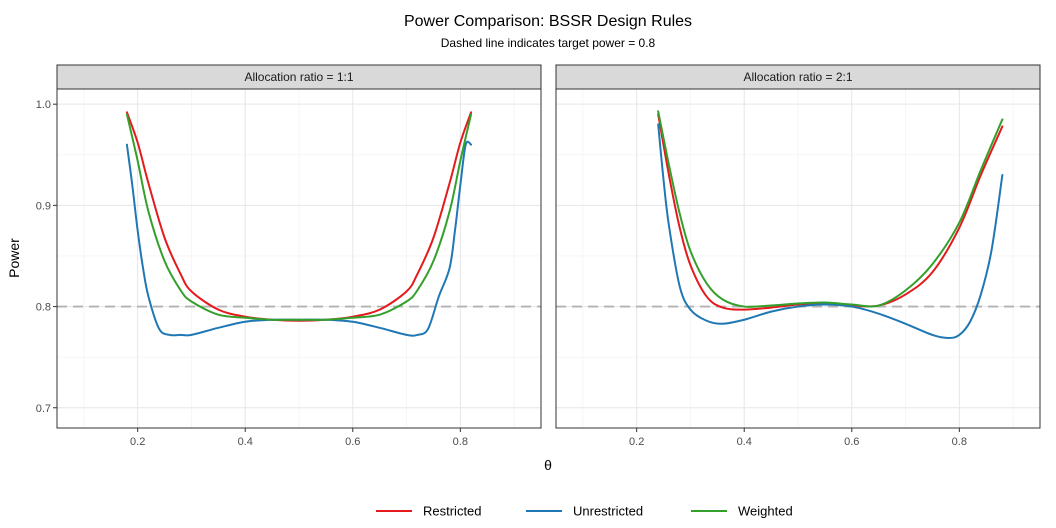 The width and height of the screenshot is (1056, 528). What do you see at coordinates (43, 105) in the screenshot?
I see `y-tick-label: 1.0` at bounding box center [43, 105].